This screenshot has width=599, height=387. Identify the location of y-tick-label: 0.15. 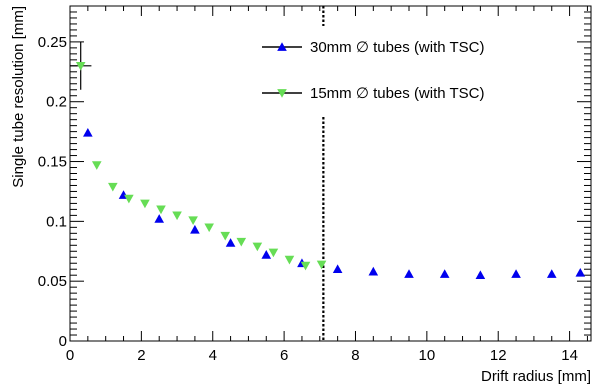
(52, 162).